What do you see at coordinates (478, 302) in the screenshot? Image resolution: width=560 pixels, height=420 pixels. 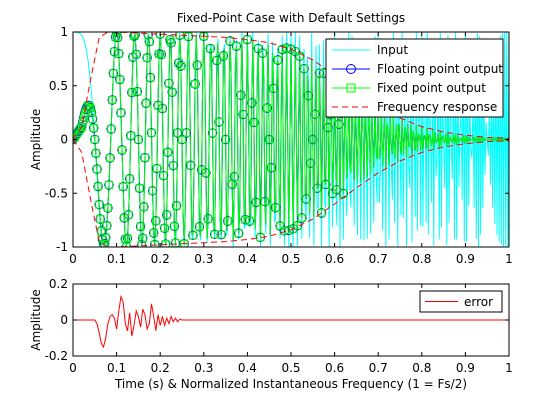 I see `legend-error-label: error` at bounding box center [478, 302].